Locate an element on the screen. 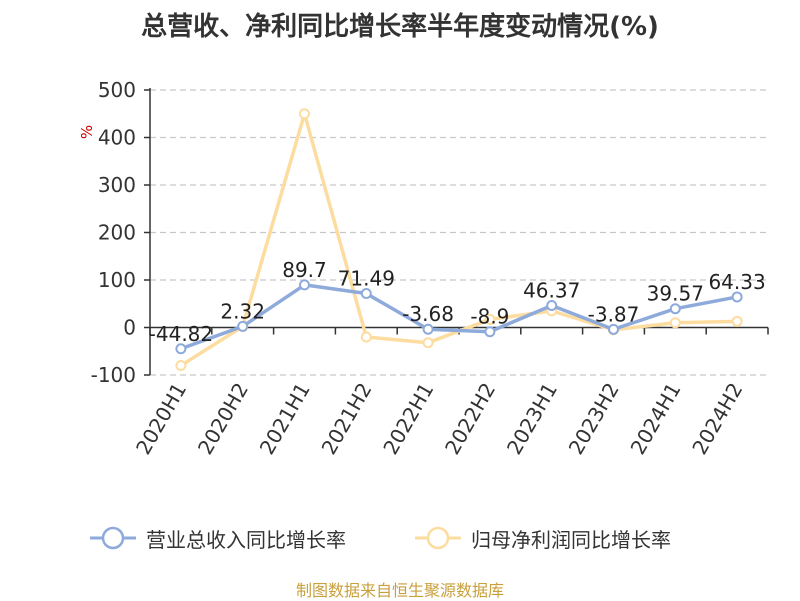 Image resolution: width=800 pixels, height=601 pixels. y-tick-label: 0 is located at coordinates (129, 328).